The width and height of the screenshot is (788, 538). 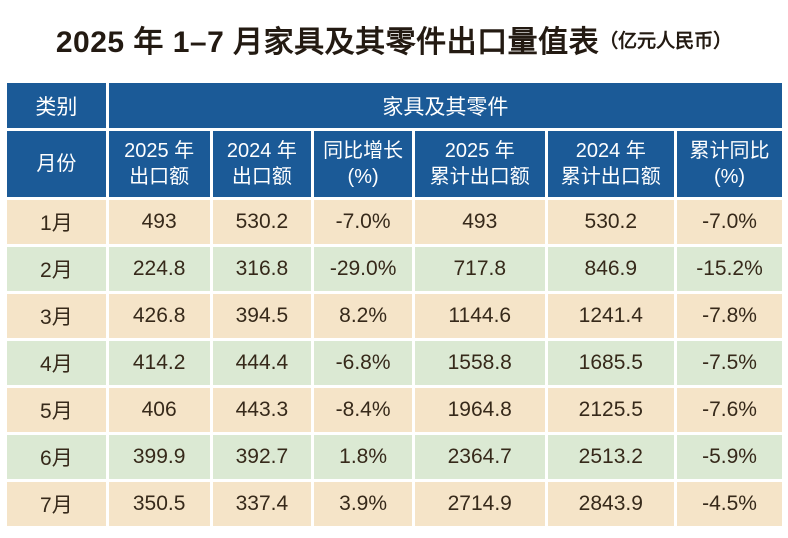 I want to click on table-row-jan: 1月 493 530.2 -7.0% 493 530.2 -7.0%, so click(x=394, y=222).